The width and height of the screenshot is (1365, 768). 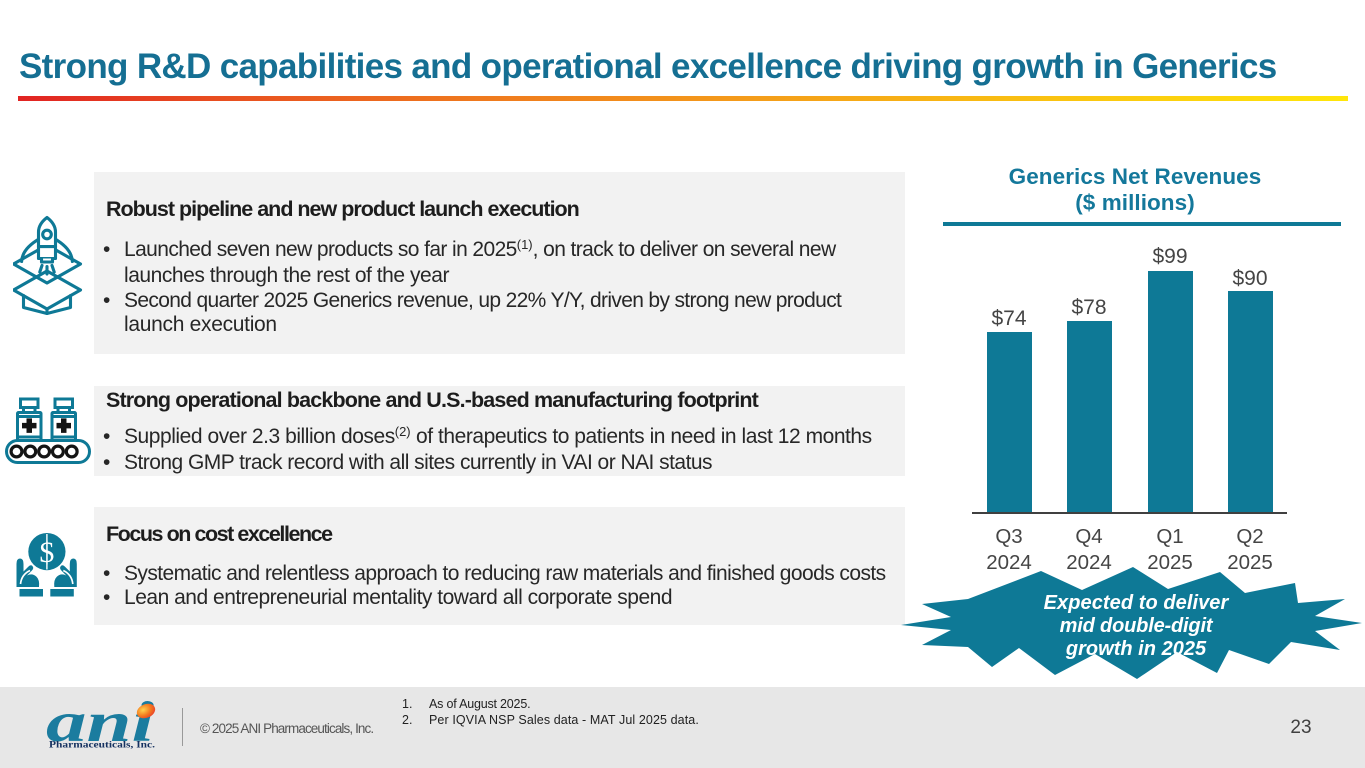 What do you see at coordinates (102, 745) in the screenshot?
I see `svg-text: Pharmaceuticals, Inc.` at bounding box center [102, 745].